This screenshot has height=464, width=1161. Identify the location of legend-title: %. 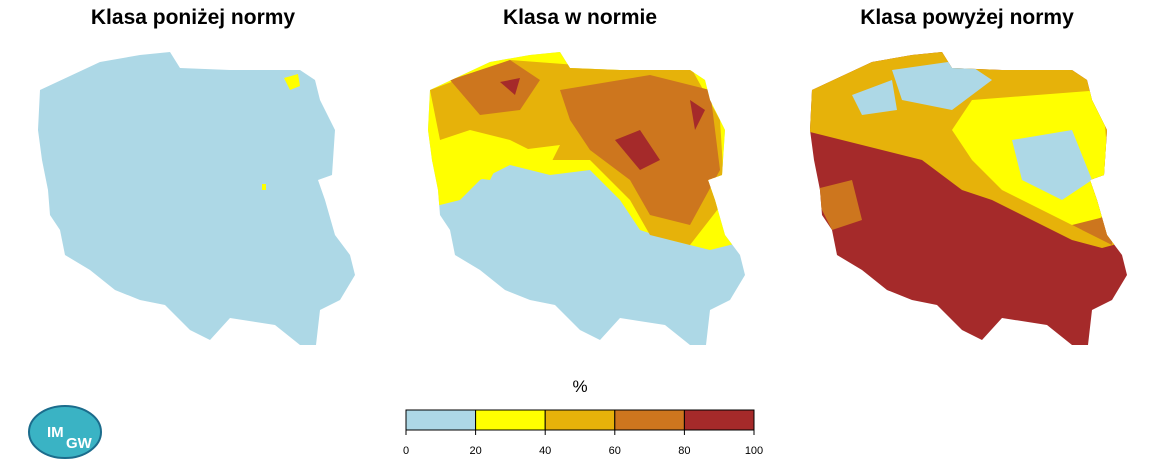
(579, 386).